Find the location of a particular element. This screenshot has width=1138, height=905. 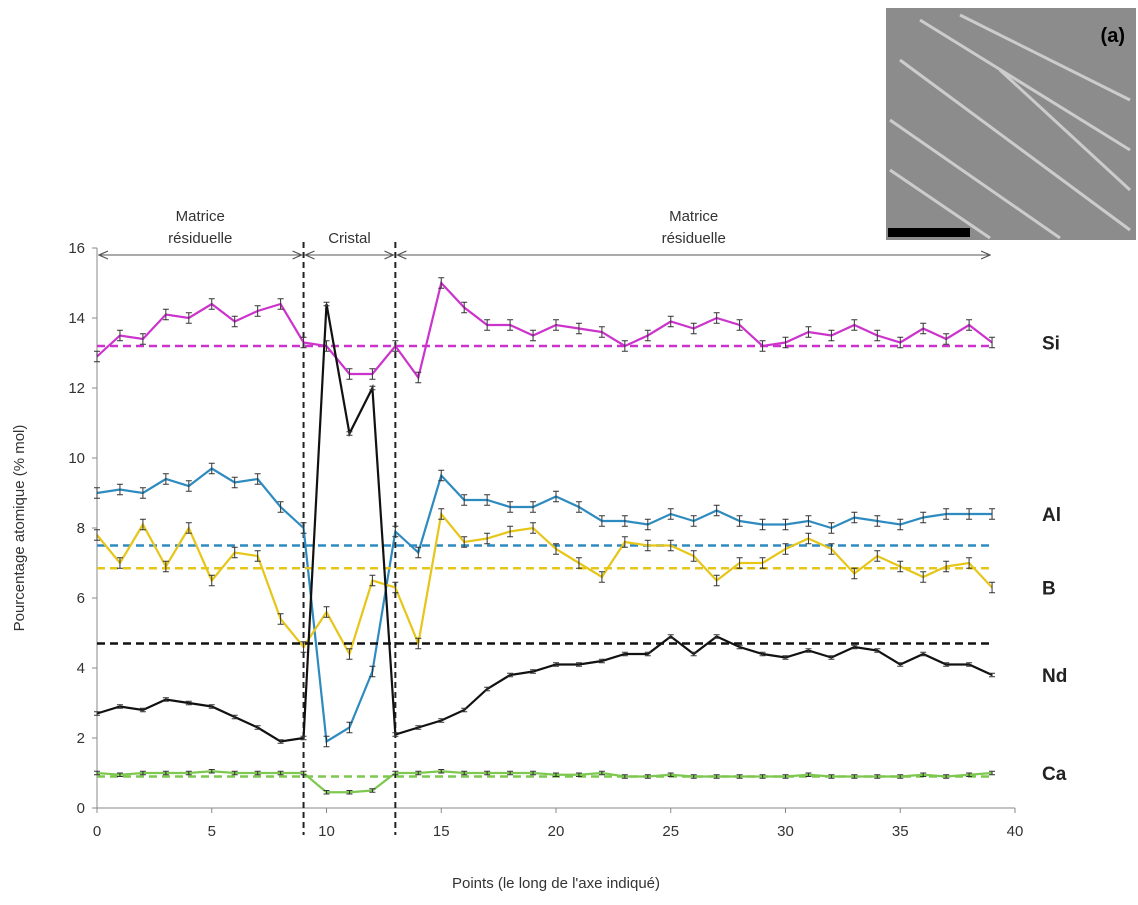

x-axis-label: Points (le long de l'axe indiqué) is located at coordinates (556, 883).